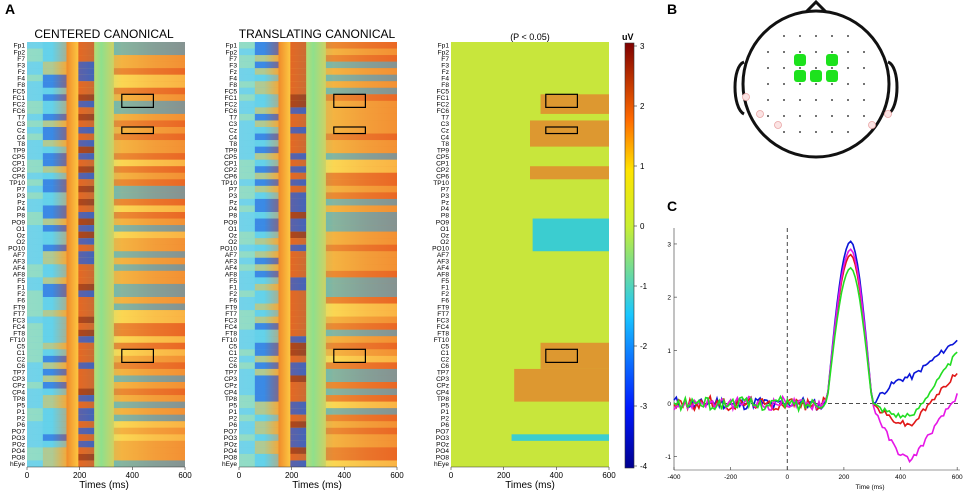  I want to click on channel-label: PO8, so click(231, 458).